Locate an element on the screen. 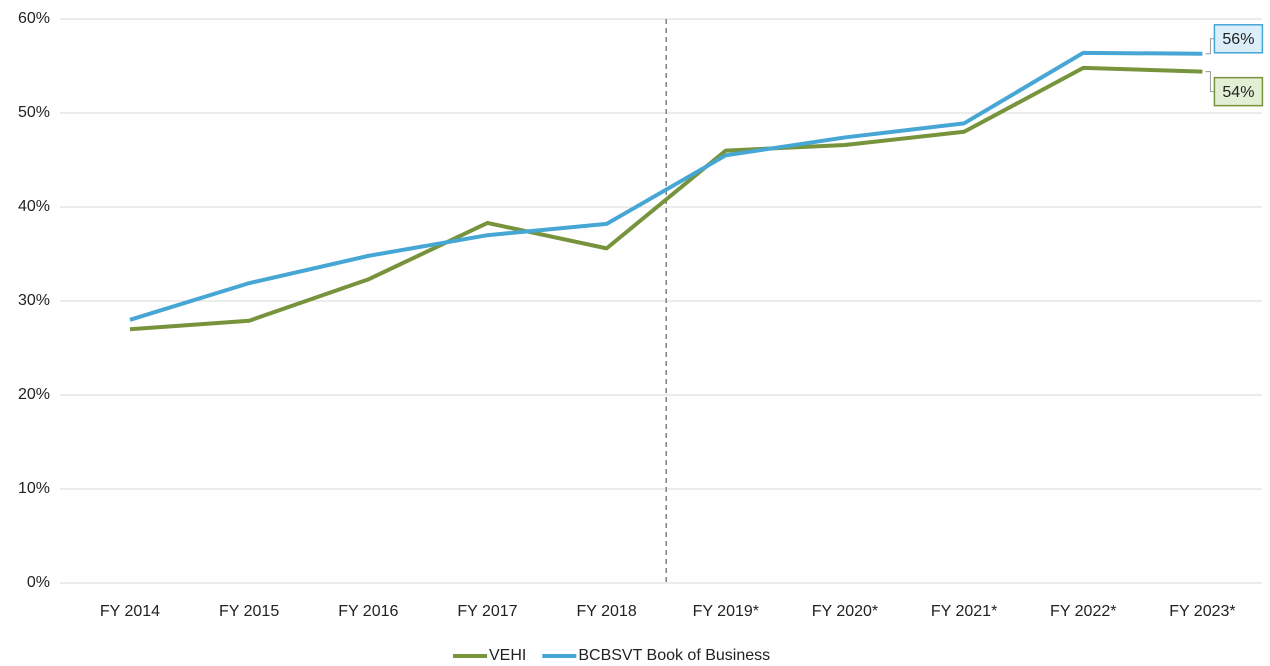  x-tick-label: FY 2014 is located at coordinates (130, 611).